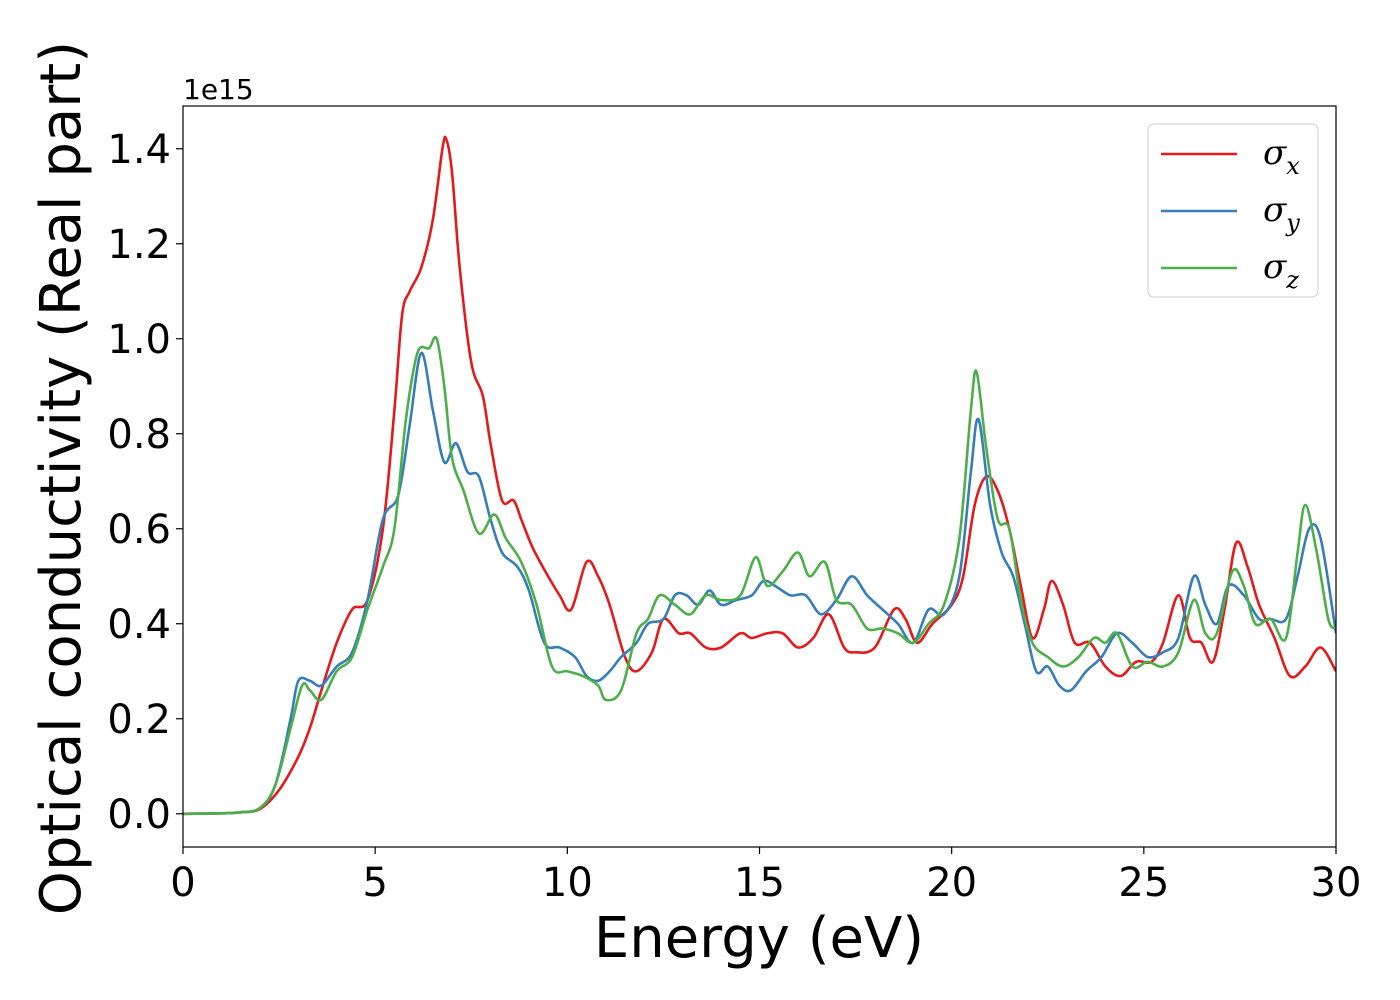  Describe the element at coordinates (139, 815) in the screenshot. I see `y-tick-label: 0.0` at that location.